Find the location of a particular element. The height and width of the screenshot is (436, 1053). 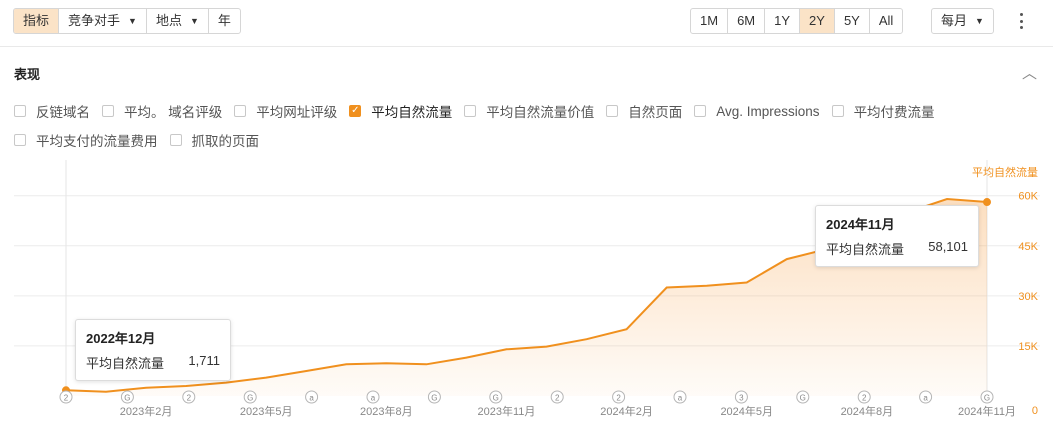

event-marker-label: 3 is located at coordinates (741, 398).